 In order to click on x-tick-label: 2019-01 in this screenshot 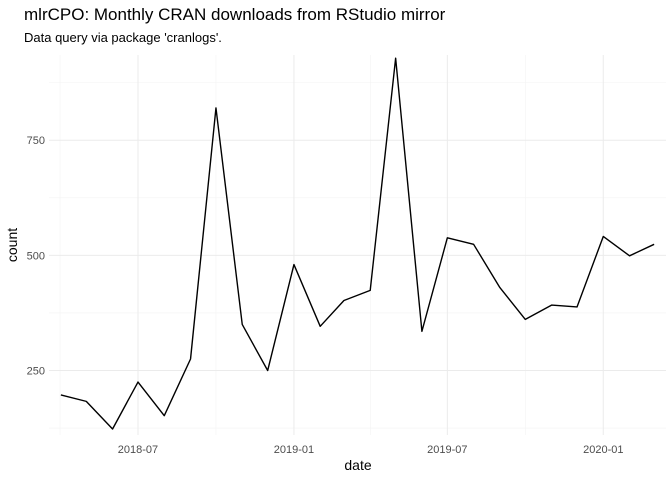, I will do `click(294, 450)`.